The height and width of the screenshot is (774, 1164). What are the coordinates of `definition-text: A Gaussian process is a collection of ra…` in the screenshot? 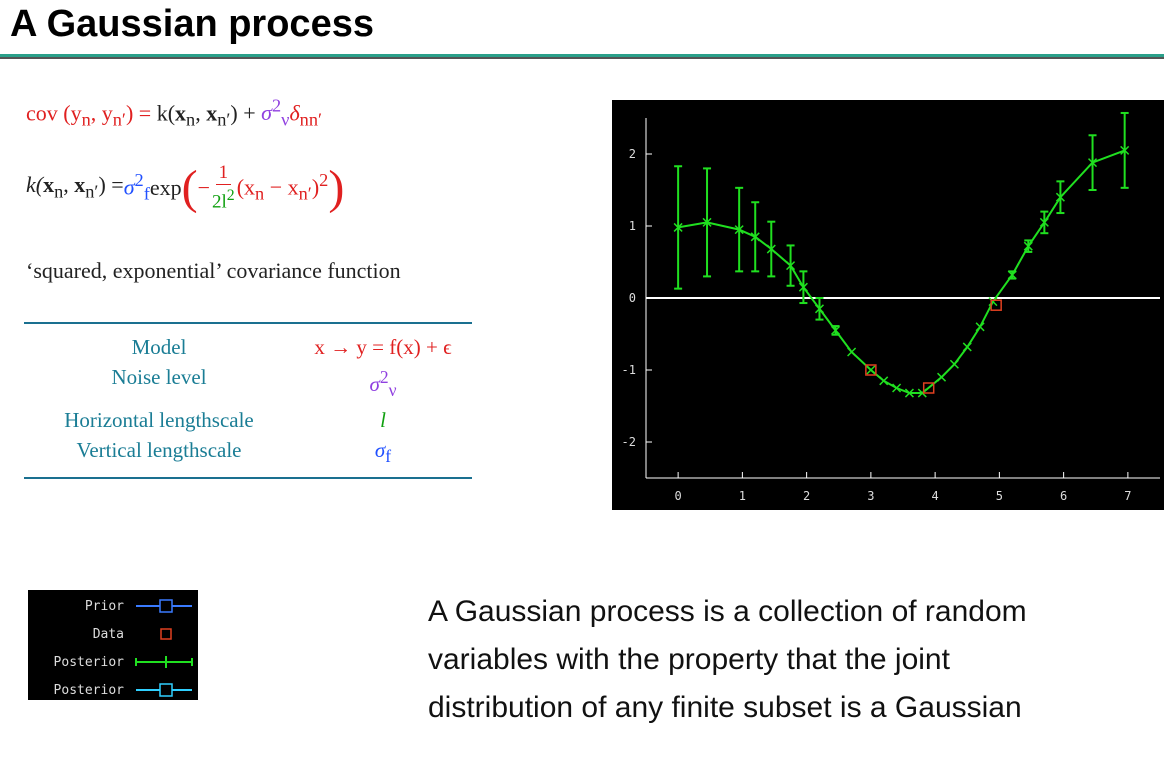 It's located at (727, 659).